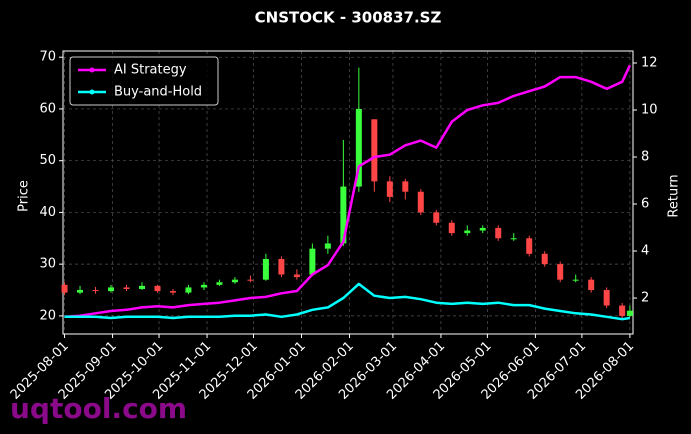 The image size is (691, 434). Describe the element at coordinates (649, 62) in the screenshot. I see `y2-tick-label: 12` at that location.